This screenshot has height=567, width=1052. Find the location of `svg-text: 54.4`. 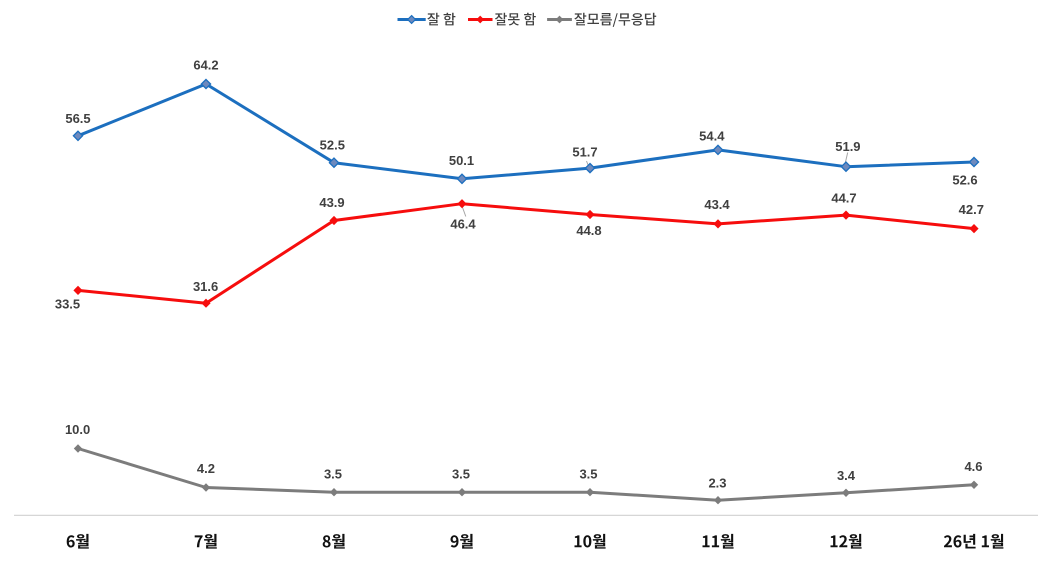

svg-text: 54.4 is located at coordinates (712, 136).